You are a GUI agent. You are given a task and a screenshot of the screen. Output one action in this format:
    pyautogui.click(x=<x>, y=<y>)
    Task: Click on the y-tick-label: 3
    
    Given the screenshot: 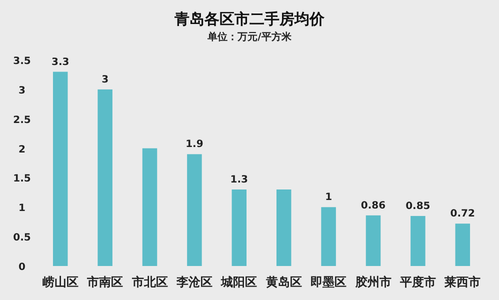 What is the action you would take?
    pyautogui.click(x=22, y=90)
    